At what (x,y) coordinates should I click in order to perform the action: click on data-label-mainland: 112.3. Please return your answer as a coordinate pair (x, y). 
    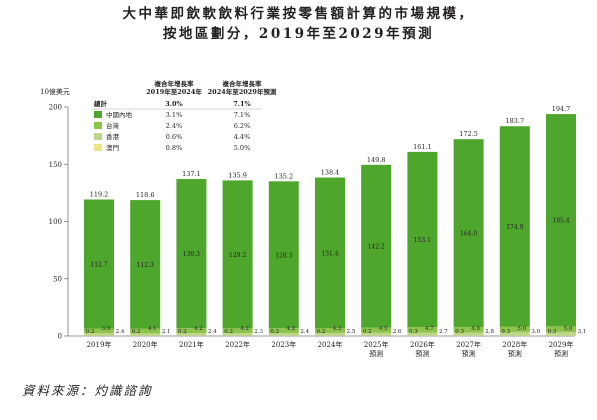
    Looking at the image, I should click on (145, 265).